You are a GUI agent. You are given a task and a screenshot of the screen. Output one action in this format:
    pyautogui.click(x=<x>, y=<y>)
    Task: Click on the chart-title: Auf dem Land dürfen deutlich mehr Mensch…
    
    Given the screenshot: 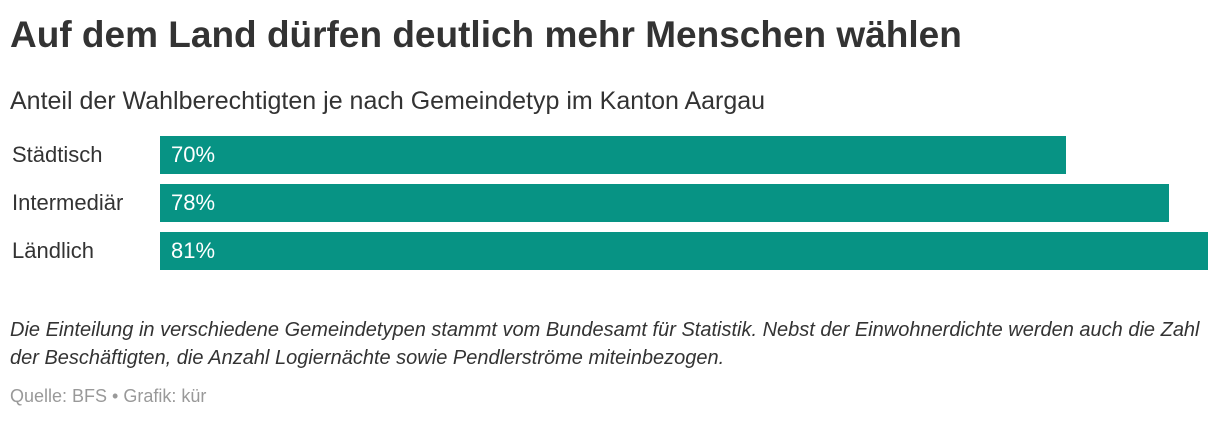 What is the action you would take?
    pyautogui.click(x=486, y=34)
    